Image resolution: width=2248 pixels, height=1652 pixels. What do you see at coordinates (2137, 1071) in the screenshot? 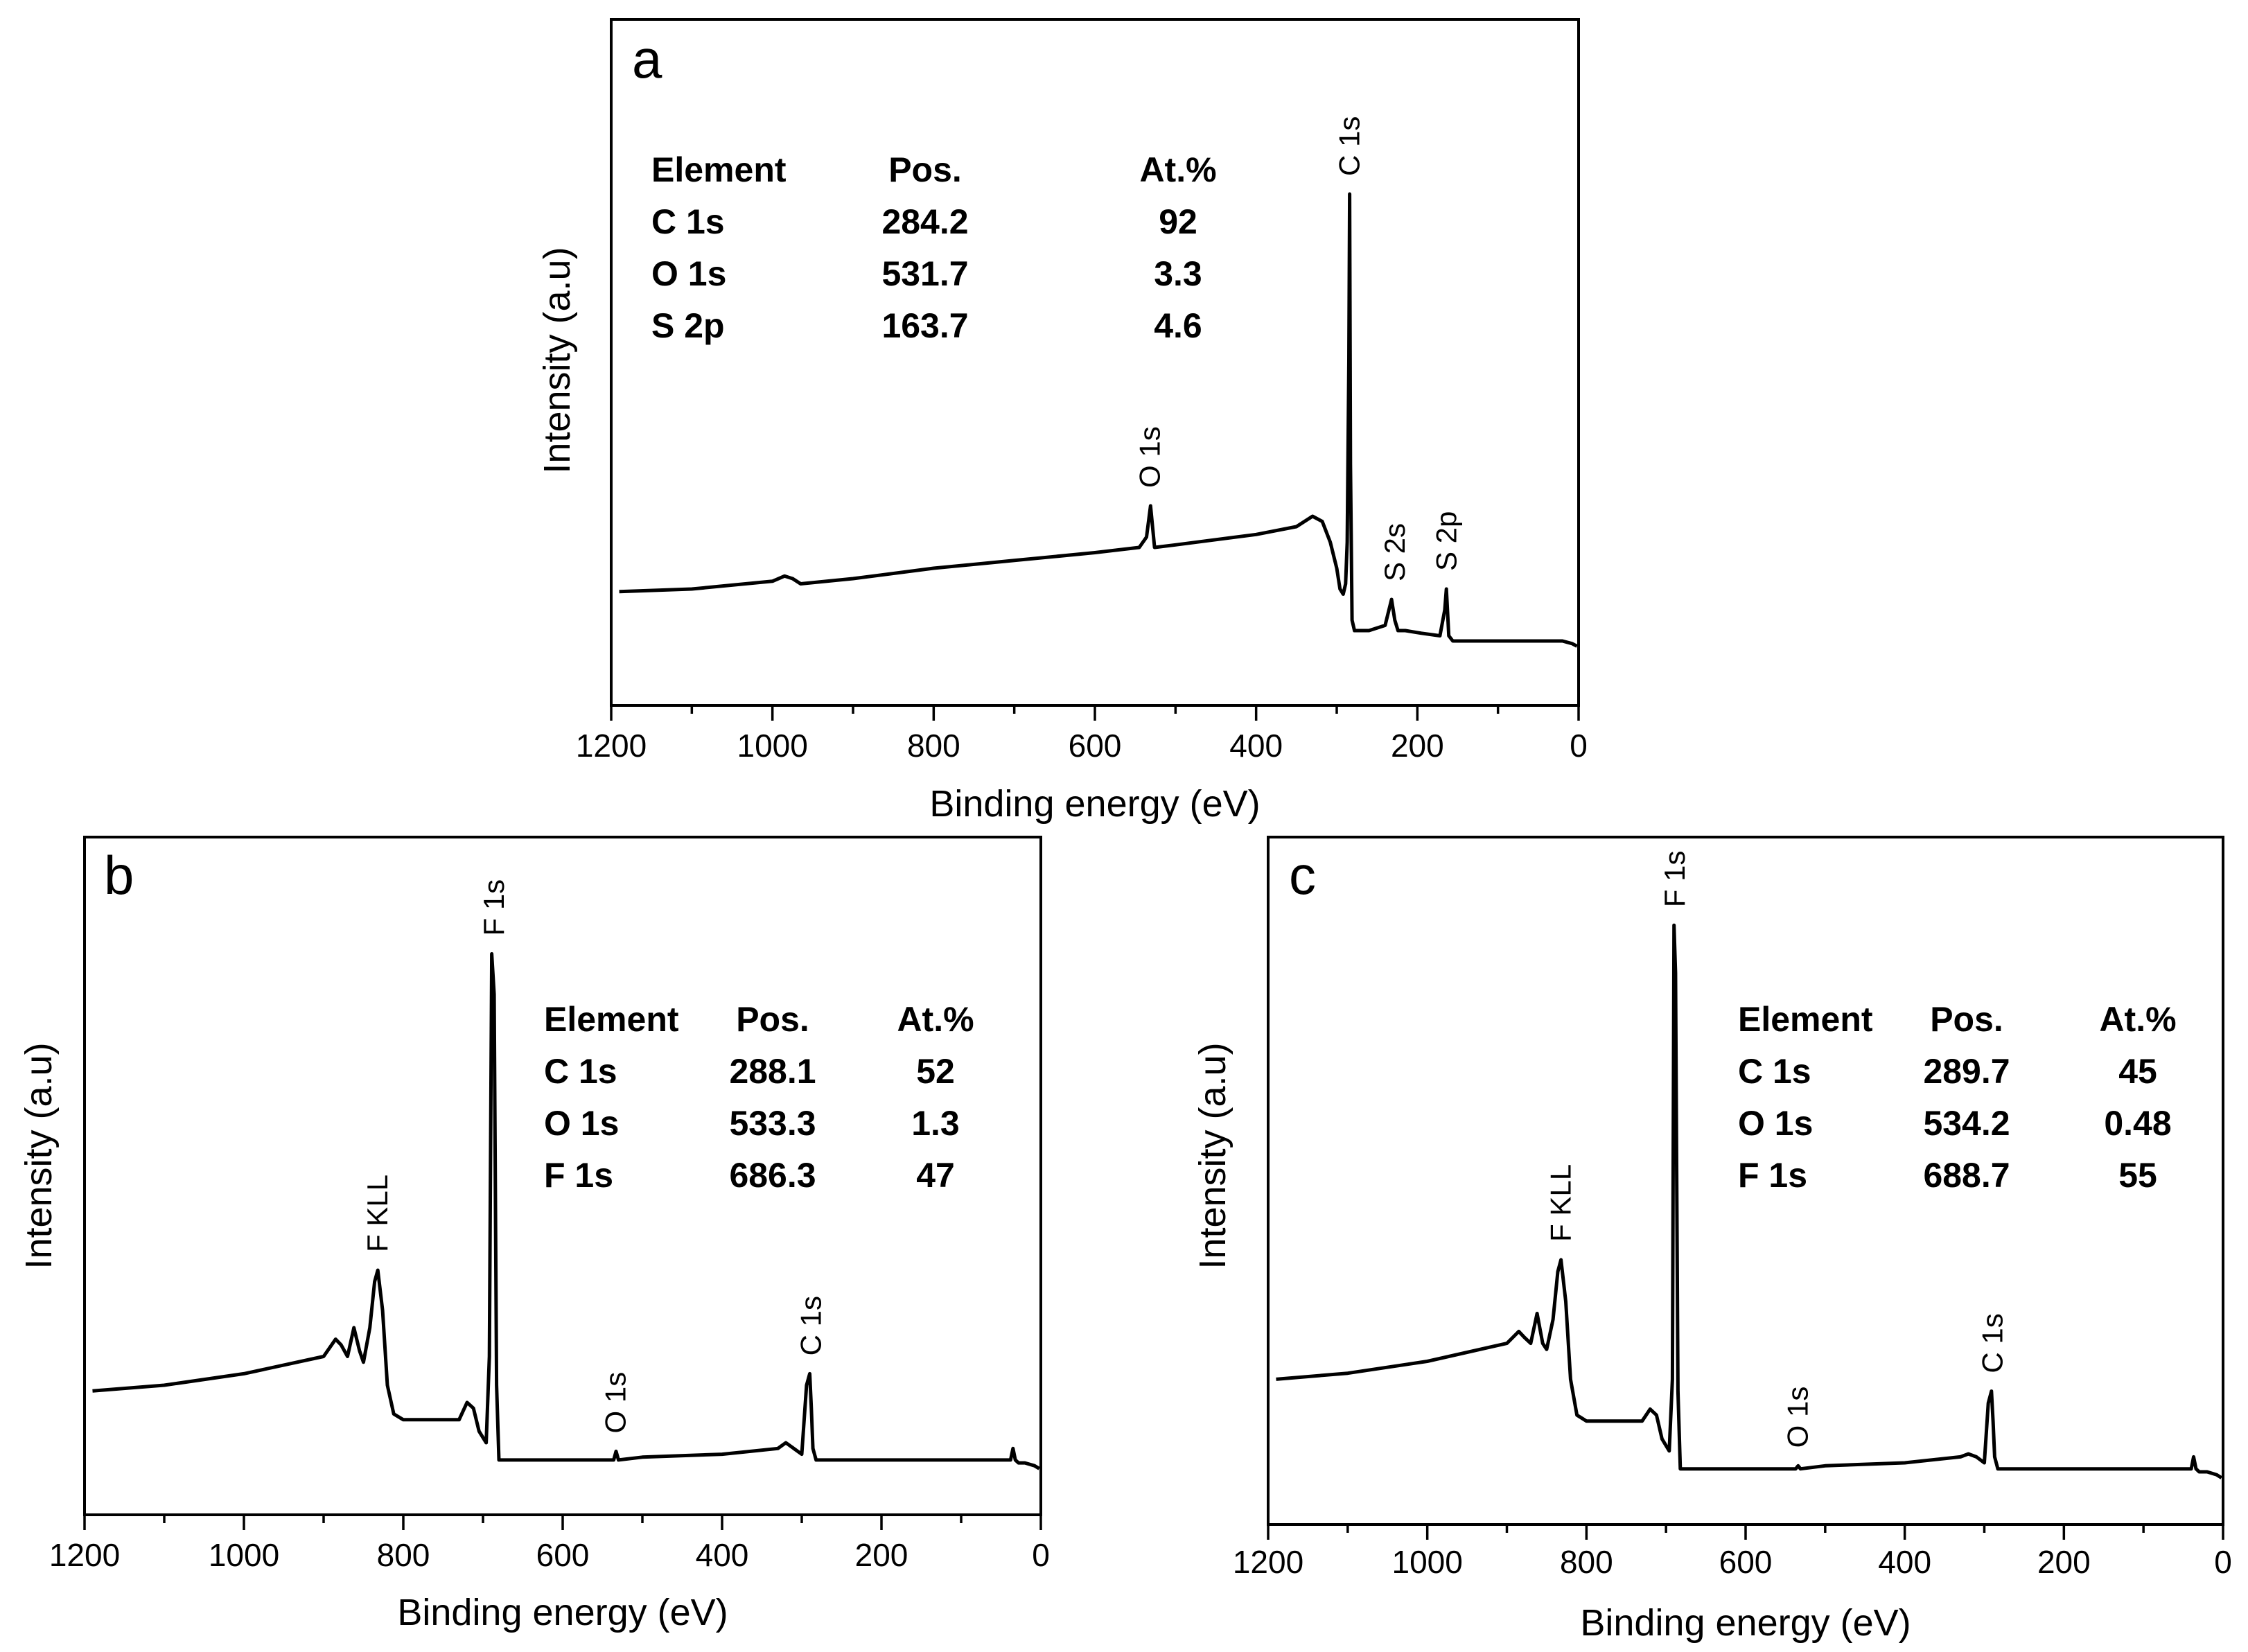
I see `table-cell: 45` at bounding box center [2137, 1071].